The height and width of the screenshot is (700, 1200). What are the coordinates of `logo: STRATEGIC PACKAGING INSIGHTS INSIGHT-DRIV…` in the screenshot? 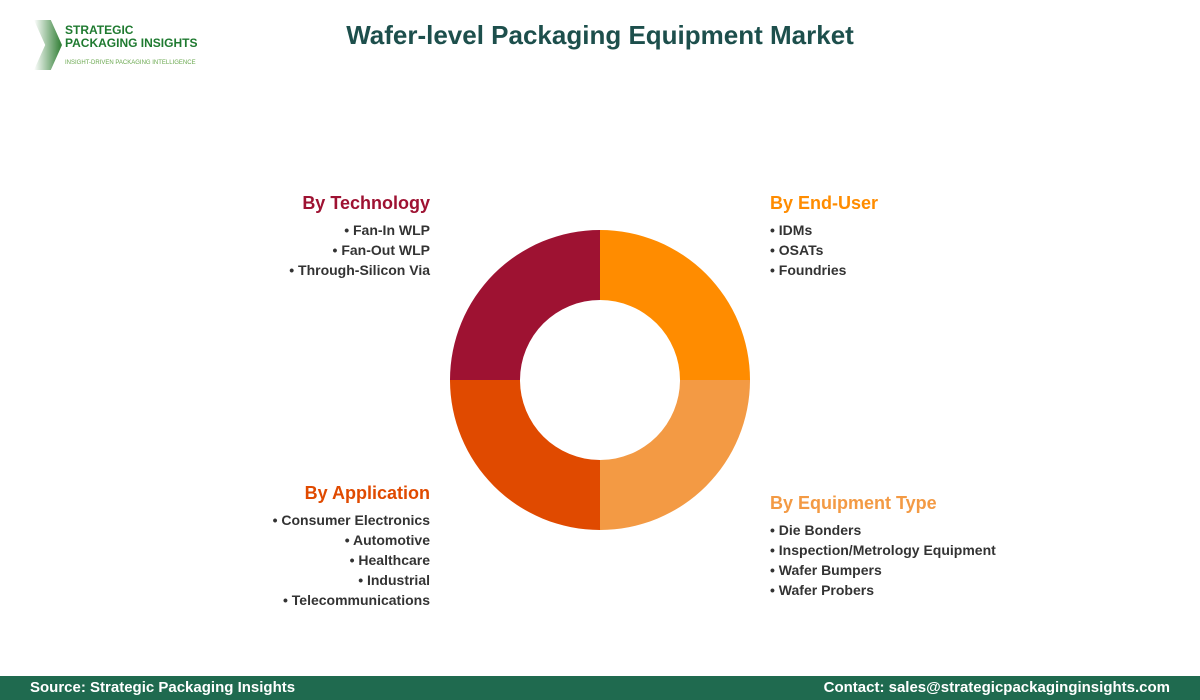 It's located at (124, 46).